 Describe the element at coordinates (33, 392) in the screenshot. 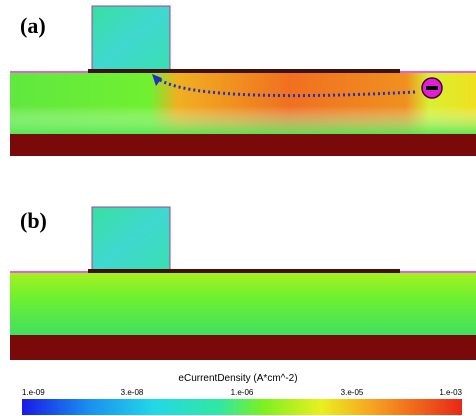

I see `colorbar-tick-label: 1.e-09` at that location.